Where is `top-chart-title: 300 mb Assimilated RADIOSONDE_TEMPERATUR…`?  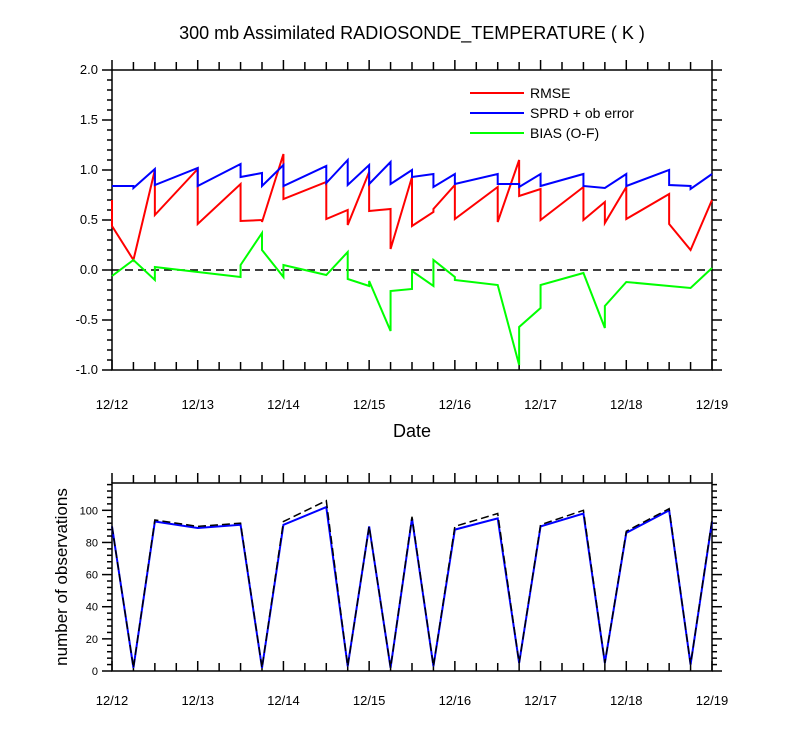
top-chart-title: 300 mb Assimilated RADIOSONDE_TEMPERATUR… is located at coordinates (412, 33).